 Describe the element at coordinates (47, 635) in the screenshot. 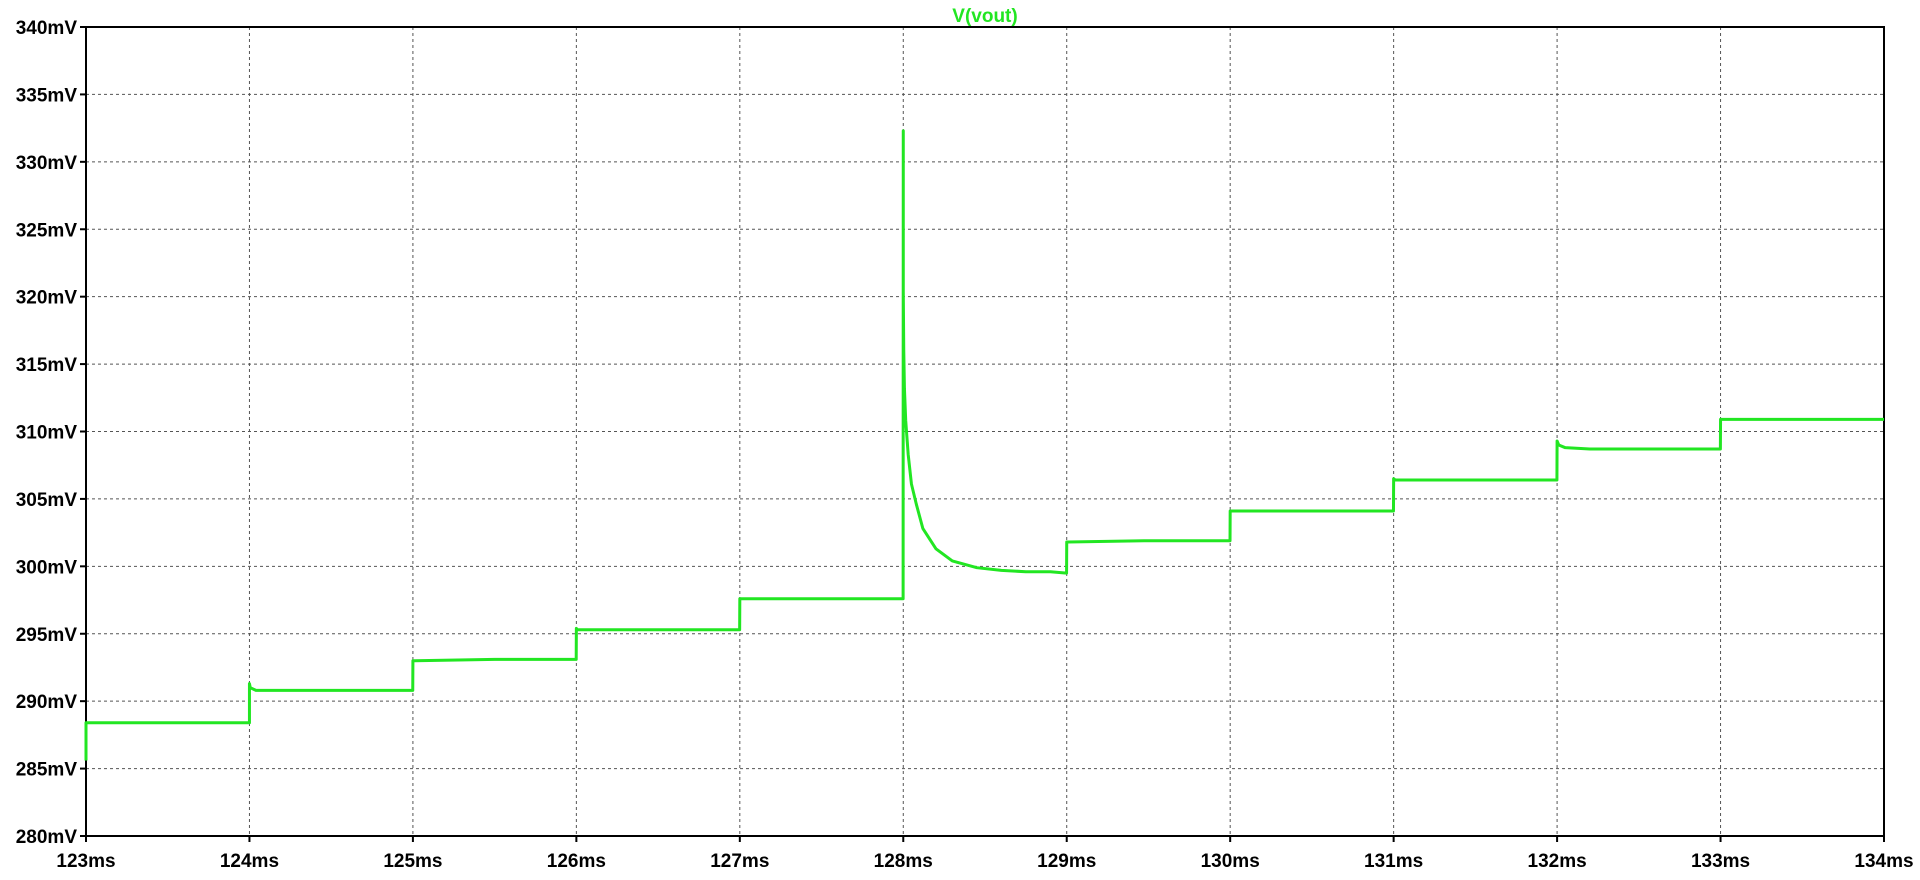

I see `y-tick-label: 295mV` at that location.